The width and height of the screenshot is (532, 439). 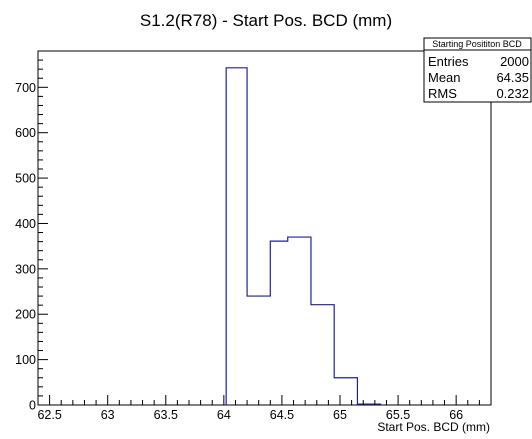 What do you see at coordinates (25, 179) in the screenshot?
I see `y-tick-label: 500` at bounding box center [25, 179].